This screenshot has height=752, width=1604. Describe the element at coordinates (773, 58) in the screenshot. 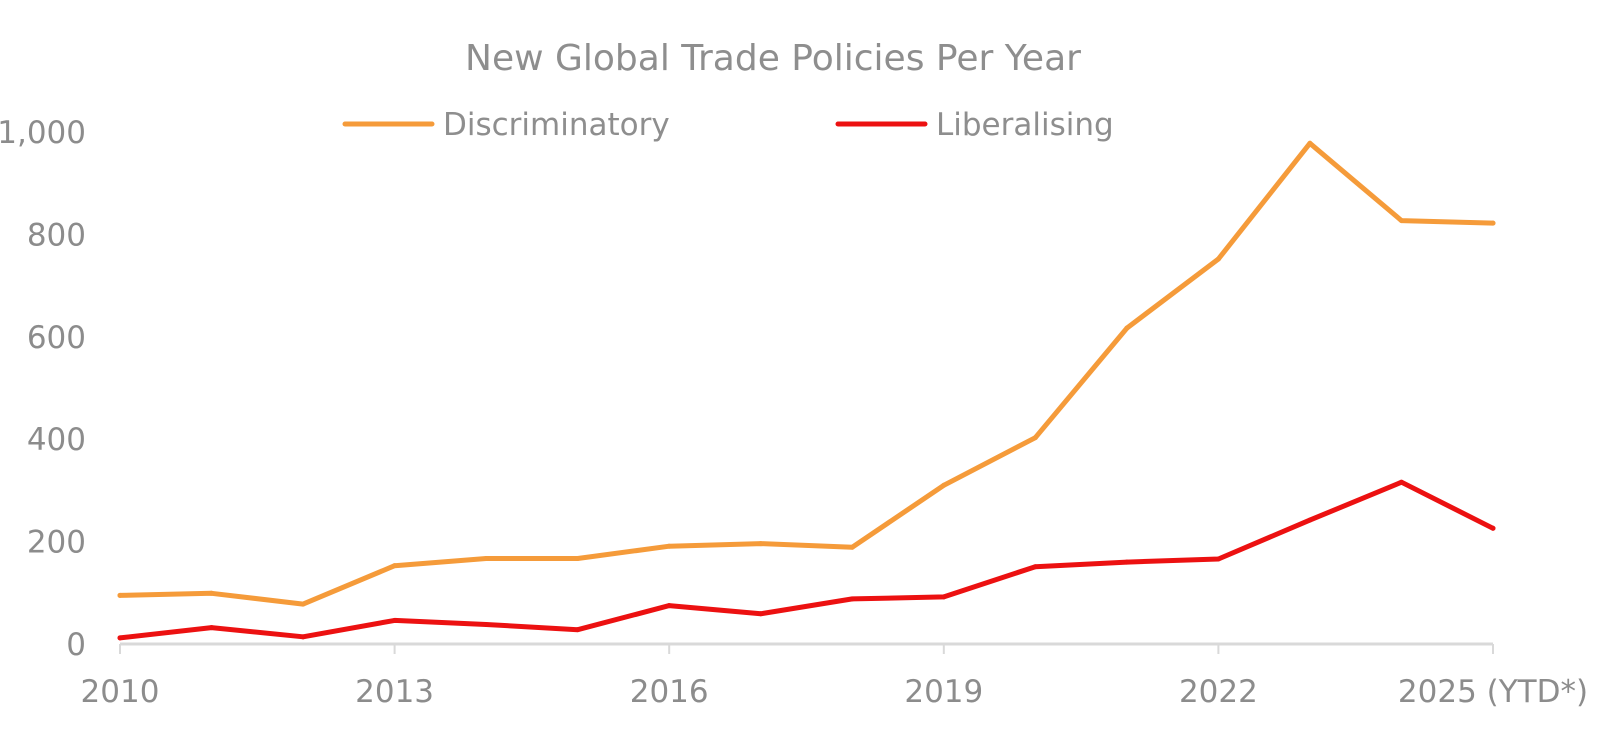

I see `chart-title: New Global Trade Policies Per Year` at that location.